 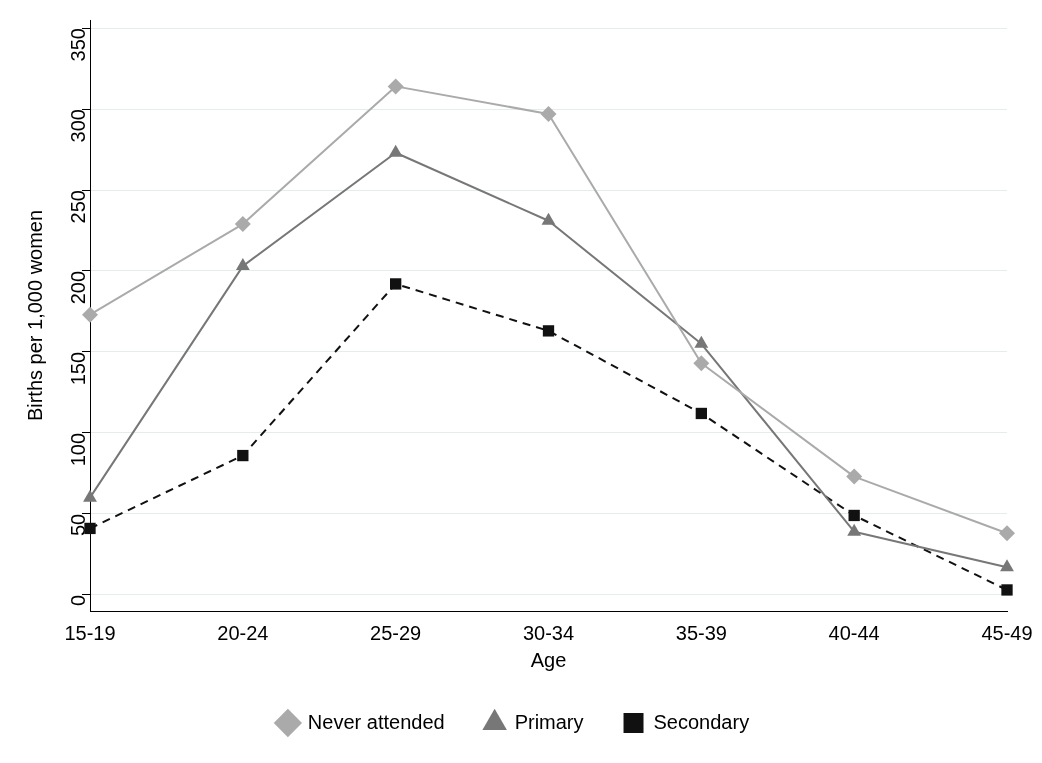 What do you see at coordinates (77, 600) in the screenshot?
I see `y-tick-label: 0` at bounding box center [77, 600].